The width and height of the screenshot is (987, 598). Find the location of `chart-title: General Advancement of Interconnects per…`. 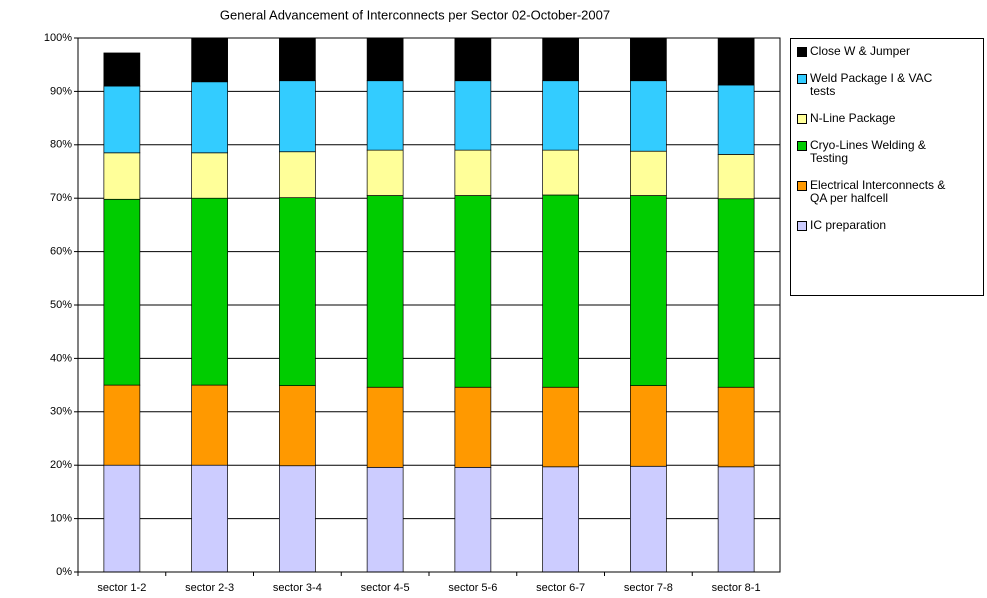

chart-title: General Advancement of Interconnects per… is located at coordinates (415, 14).